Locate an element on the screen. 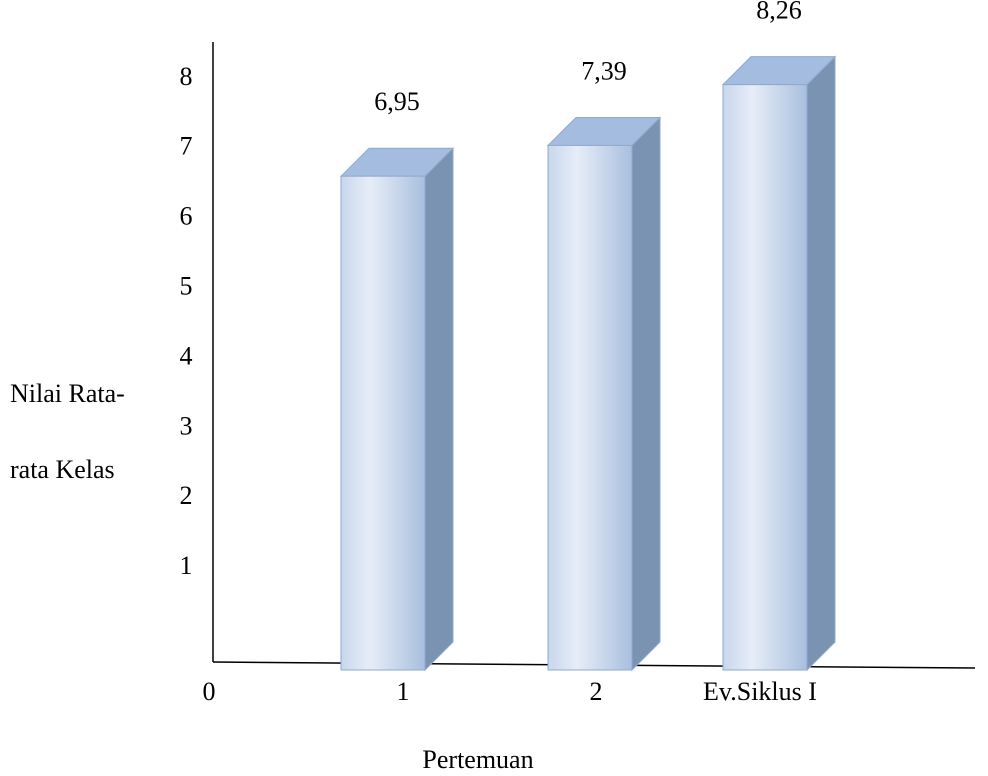 The image size is (988, 776). data-label-2: 7,39 is located at coordinates (604, 70).